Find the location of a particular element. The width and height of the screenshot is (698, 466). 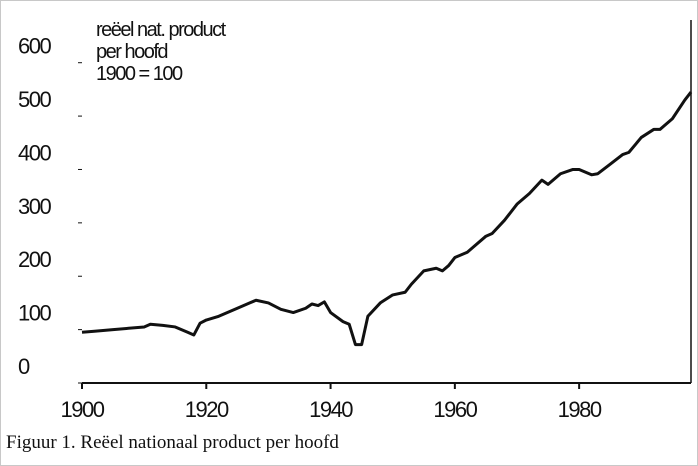

annotation: 1900 = 100 is located at coordinates (139, 74).